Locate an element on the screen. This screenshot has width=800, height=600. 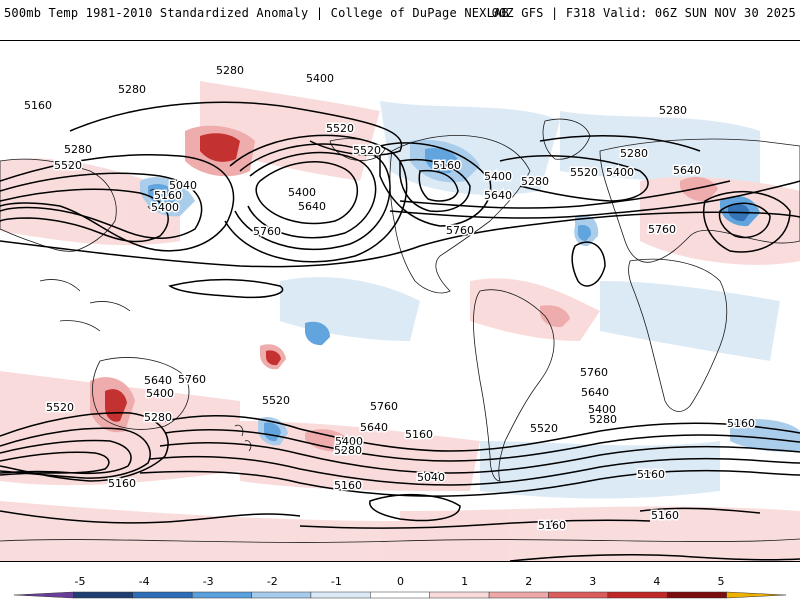
colorbar-tick-label: -5 is located at coordinates (80, 581).